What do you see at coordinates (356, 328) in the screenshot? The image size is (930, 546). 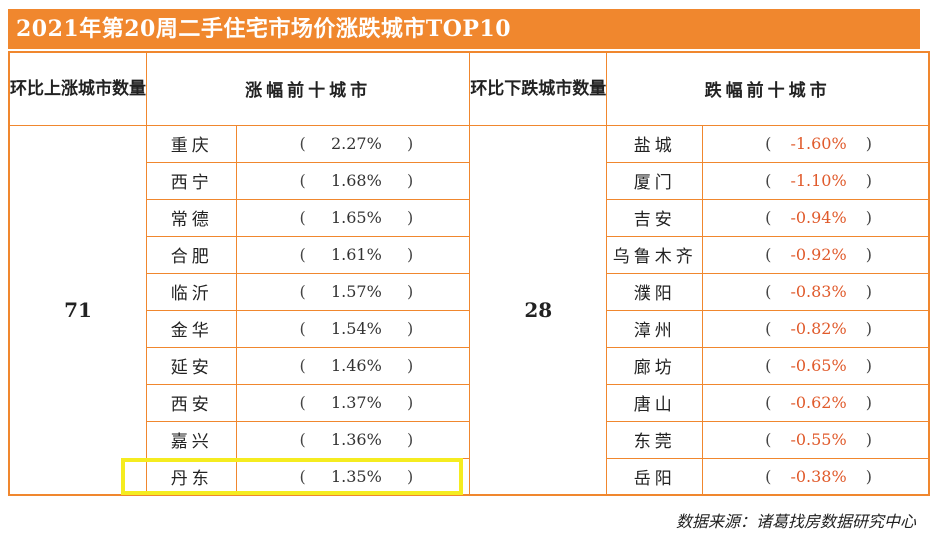 I see `left-change-value: 1.54%` at bounding box center [356, 328].